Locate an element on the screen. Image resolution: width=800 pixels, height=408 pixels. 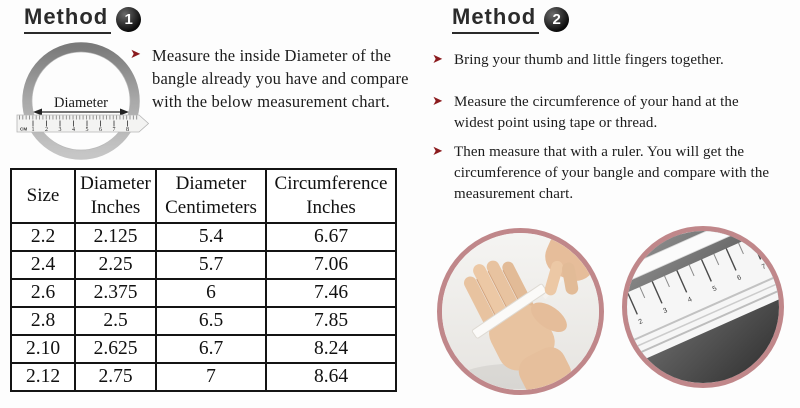
svg-text: 8 is located at coordinates (127, 130).